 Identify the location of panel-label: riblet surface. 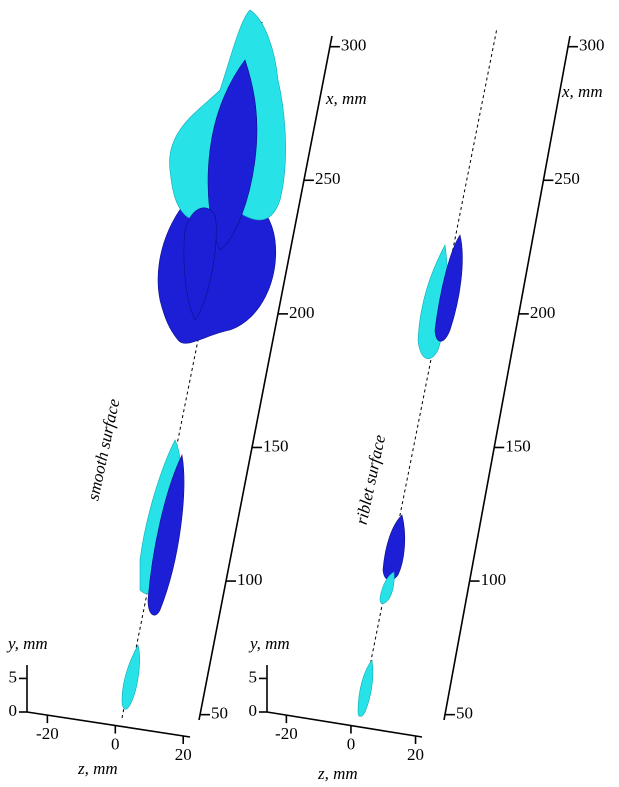
(371, 480).